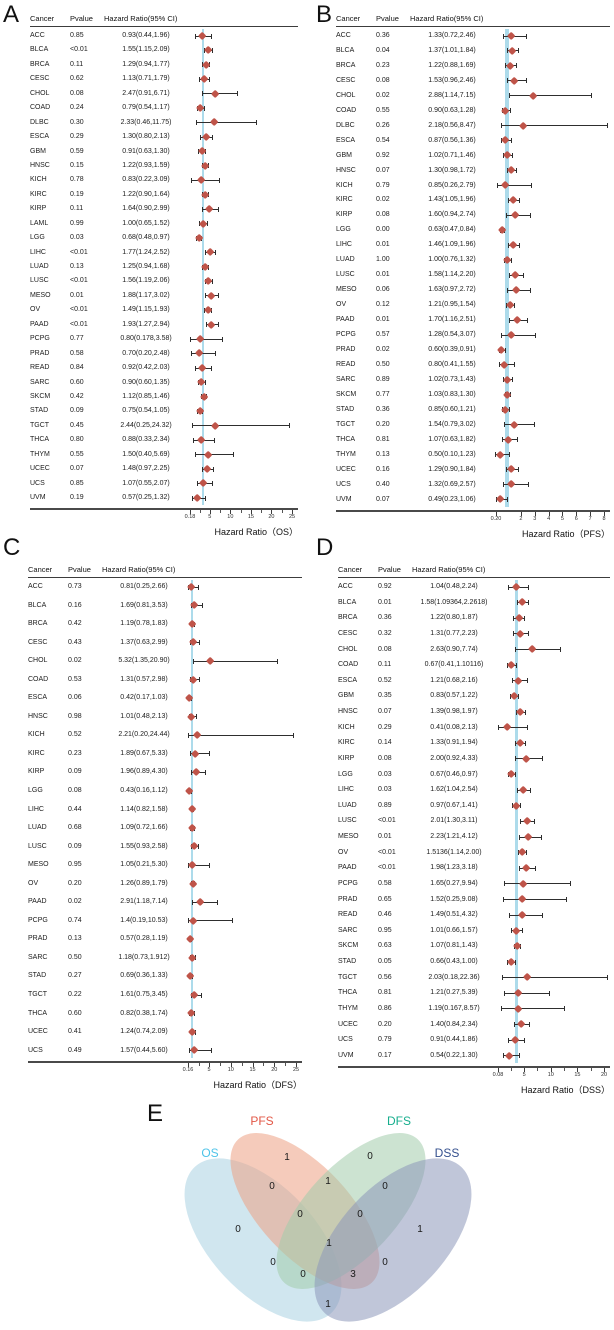 The height and width of the screenshot is (1330, 614). I want to click on col-header-cancer: Cancer, so click(348, 18).